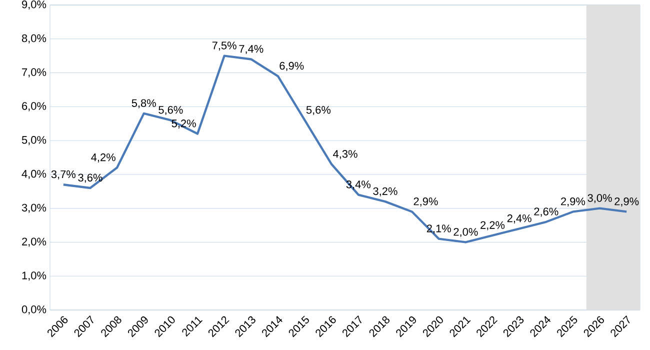  Describe the element at coordinates (34, 5) in the screenshot. I see `y-tick-label: 9,0%` at that location.